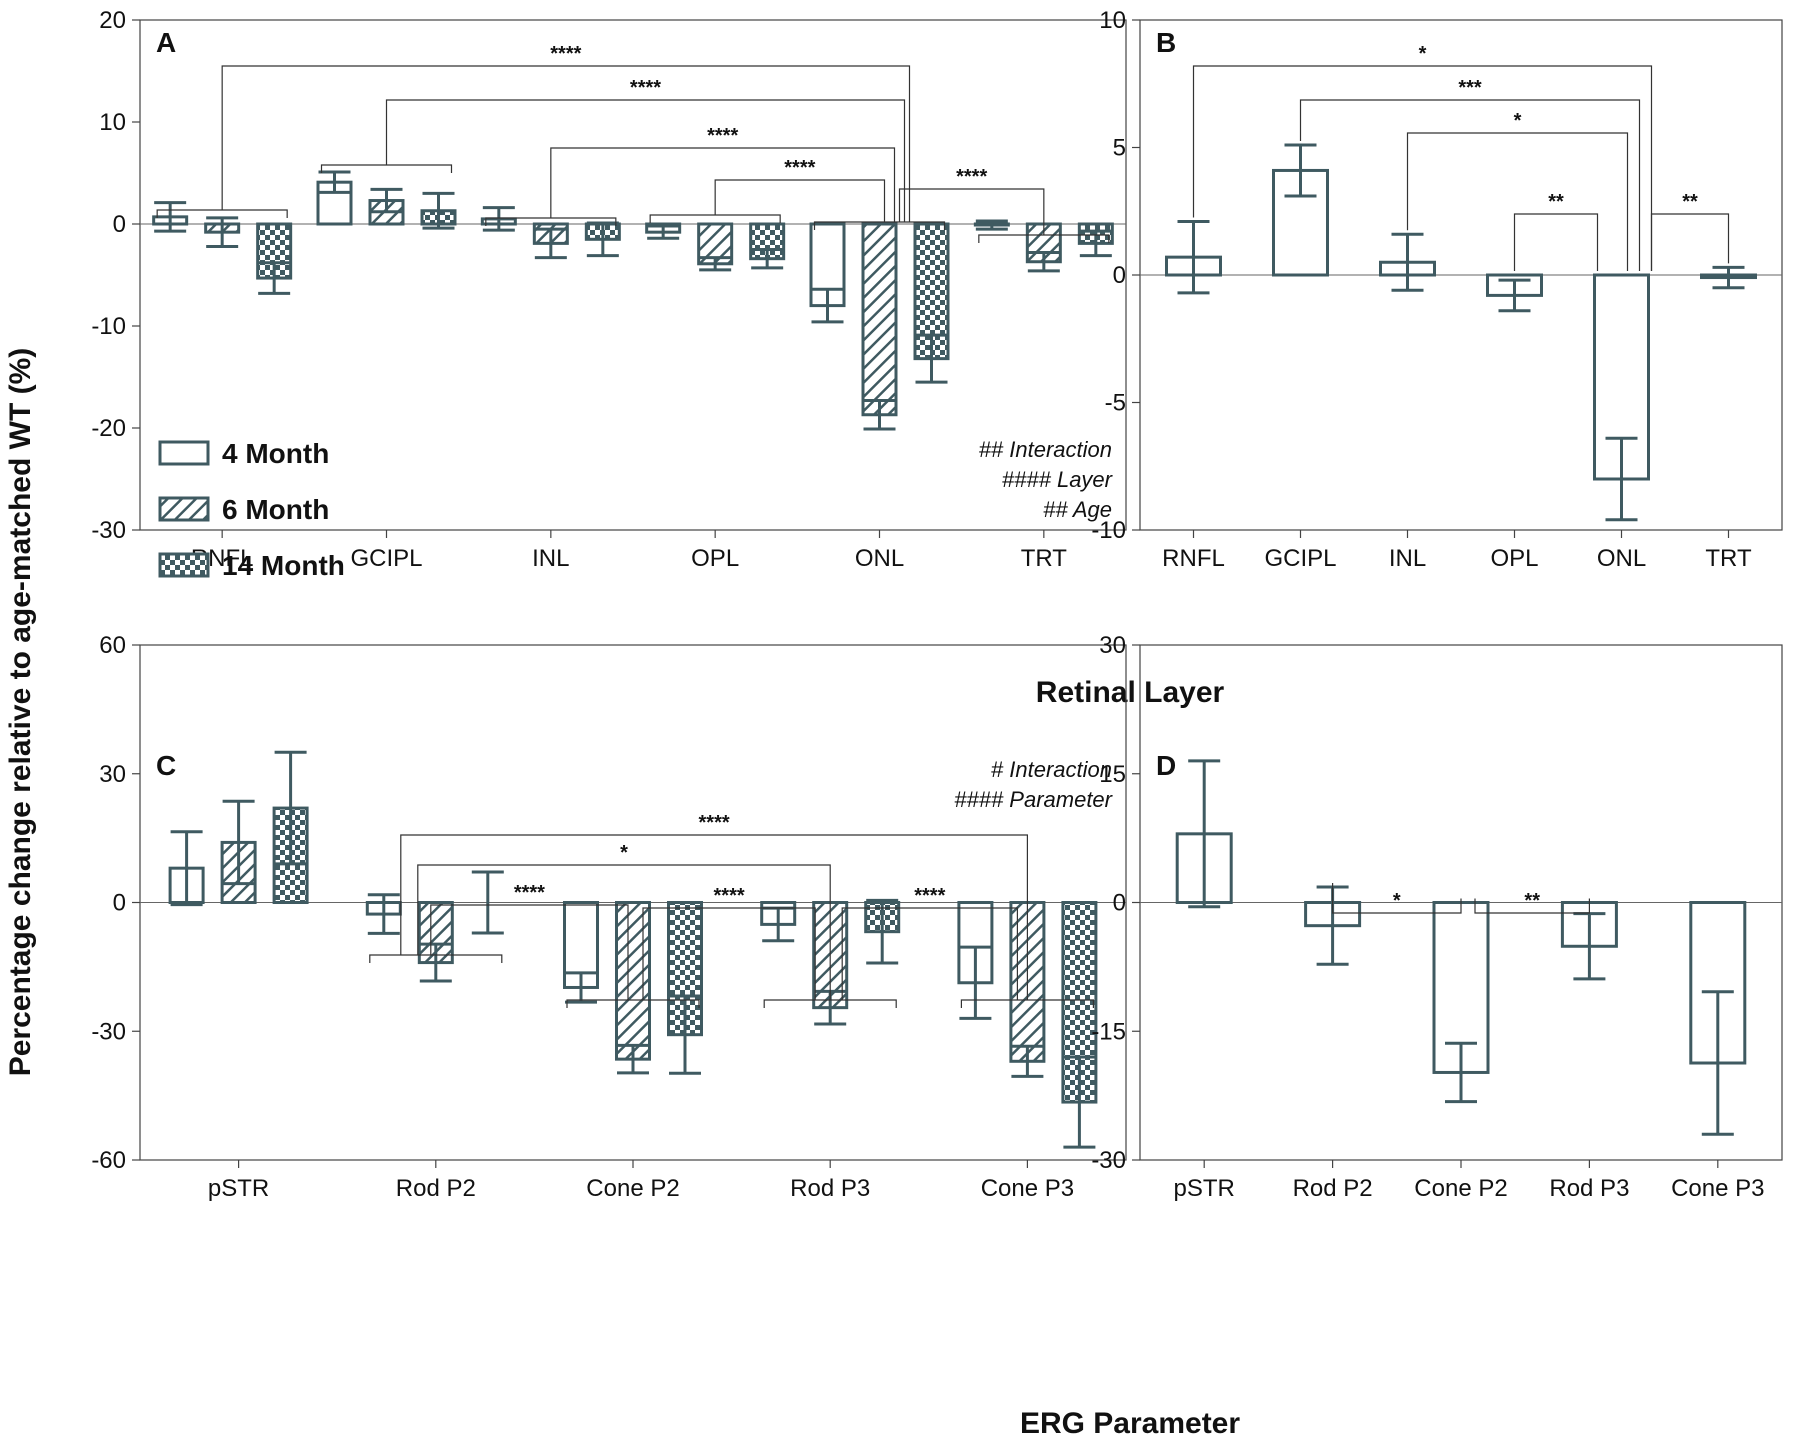 Image resolution: width=1796 pixels, height=1439 pixels. Describe the element at coordinates (1470, 88) in the screenshot. I see `significance-label: ***` at that location.